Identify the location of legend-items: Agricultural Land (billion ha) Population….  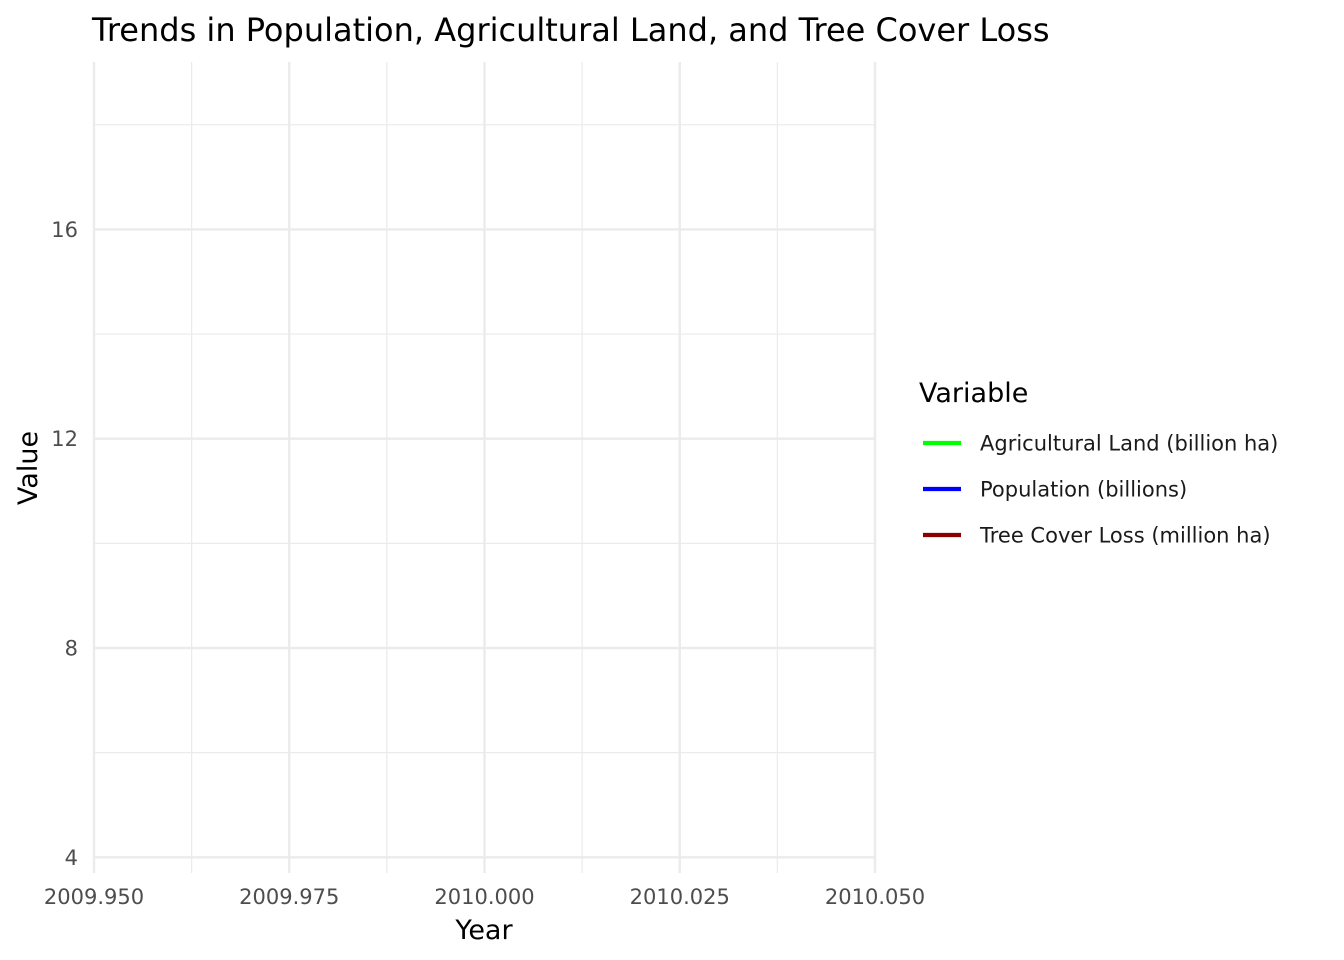
(1100, 490).